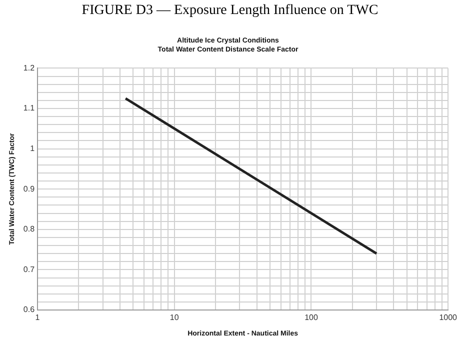 This screenshot has width=460, height=344. What do you see at coordinates (175, 317) in the screenshot?
I see `x-tick-label: 10` at bounding box center [175, 317].